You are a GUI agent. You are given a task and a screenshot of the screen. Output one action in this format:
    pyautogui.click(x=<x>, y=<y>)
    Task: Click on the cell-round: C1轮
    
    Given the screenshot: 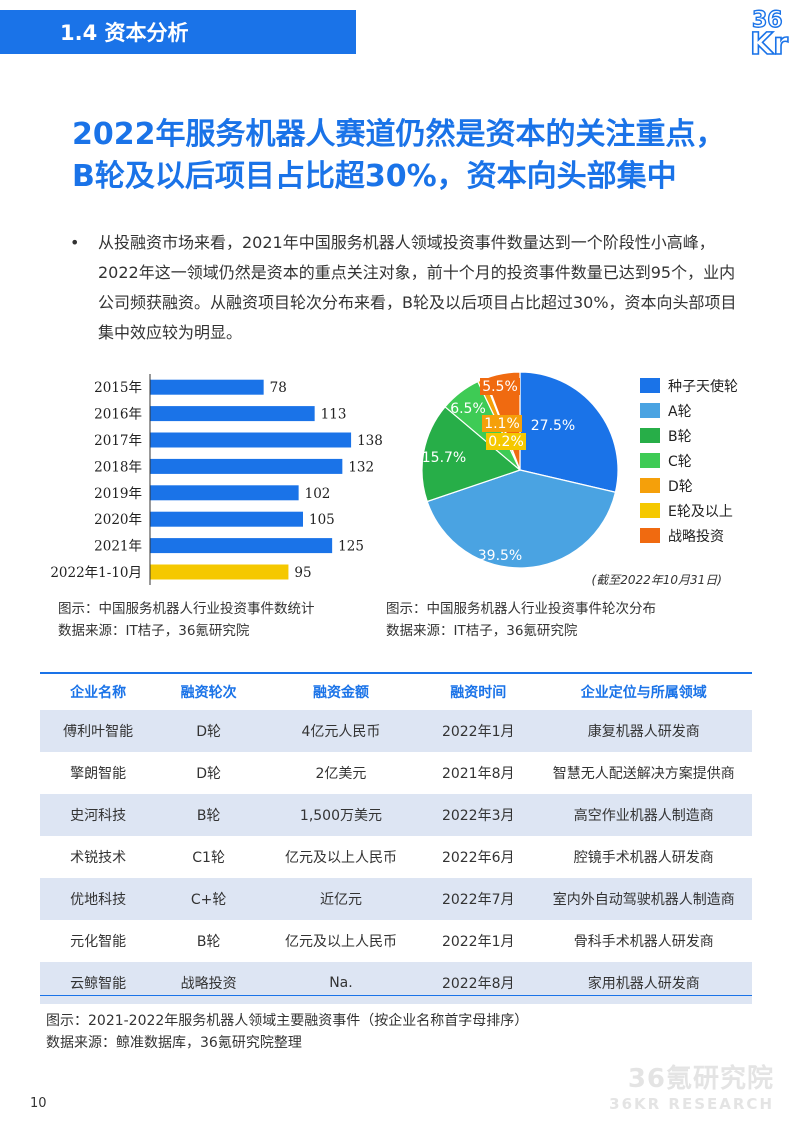 What is the action you would take?
    pyautogui.click(x=208, y=858)
    